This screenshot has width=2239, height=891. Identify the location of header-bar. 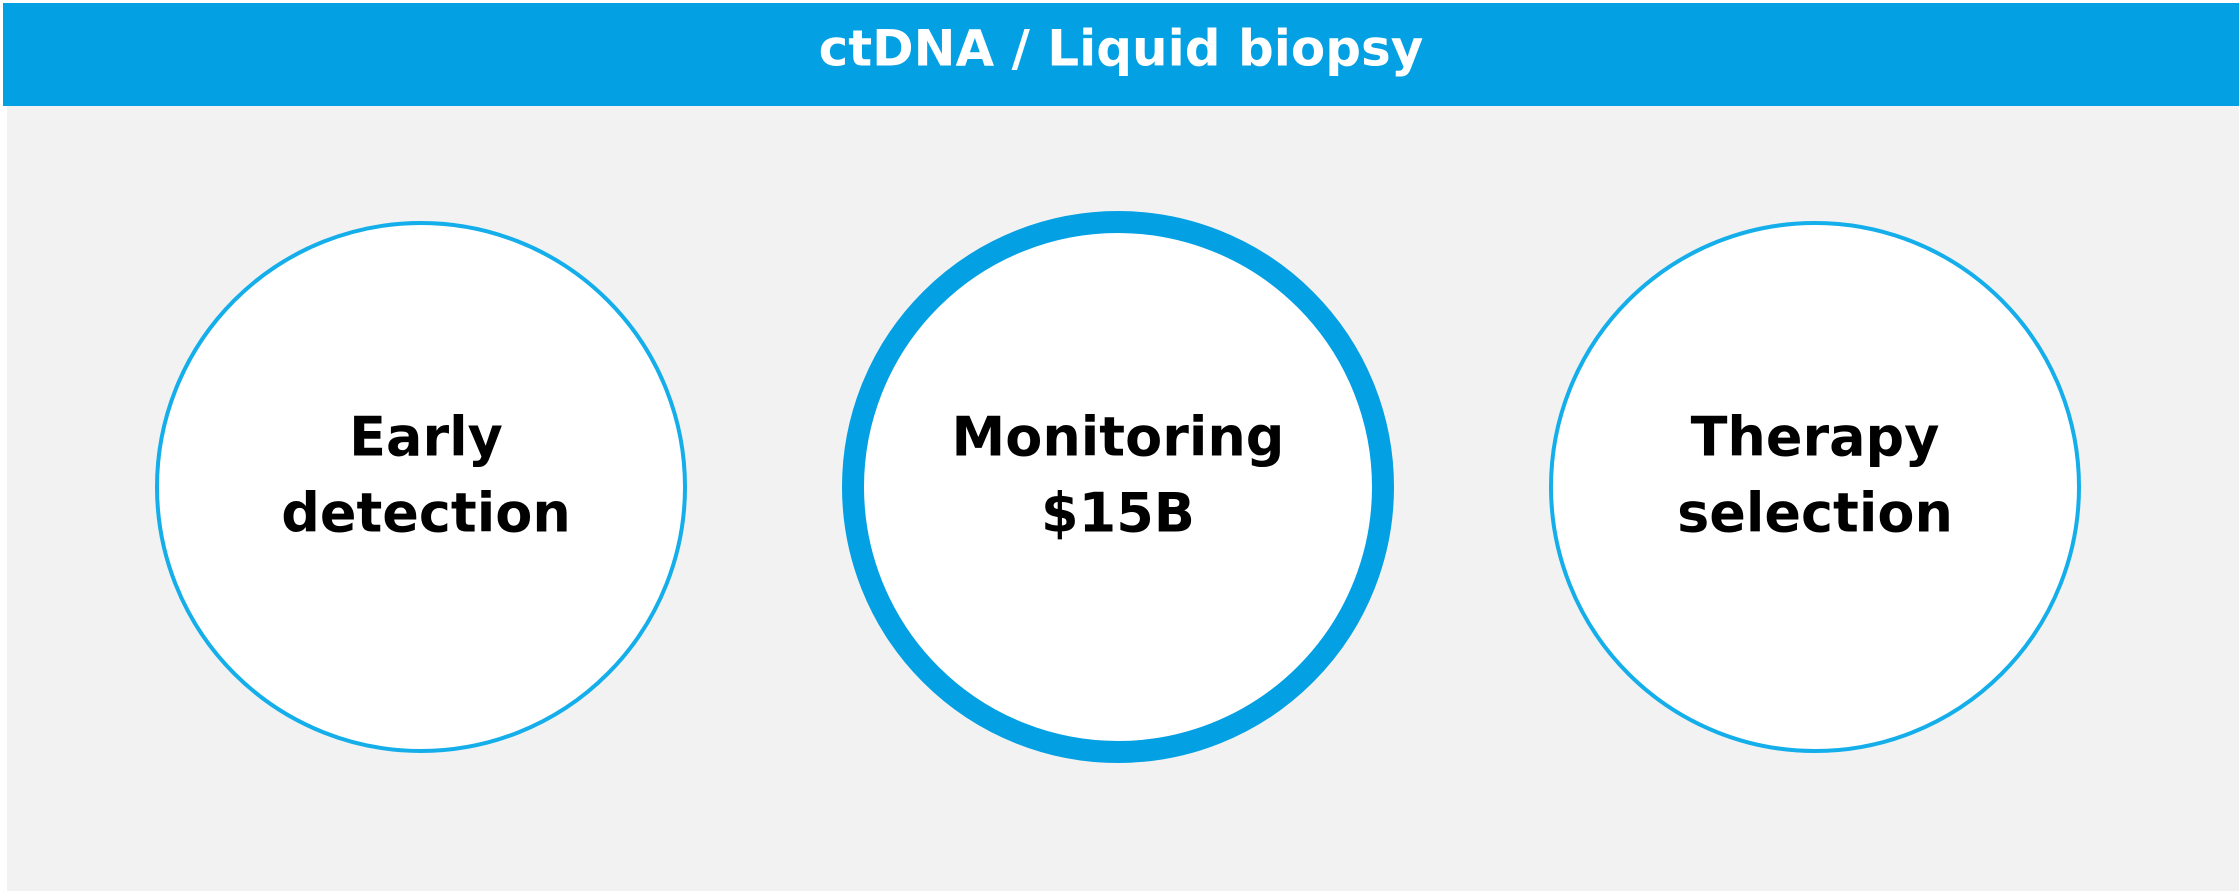
(1121, 54).